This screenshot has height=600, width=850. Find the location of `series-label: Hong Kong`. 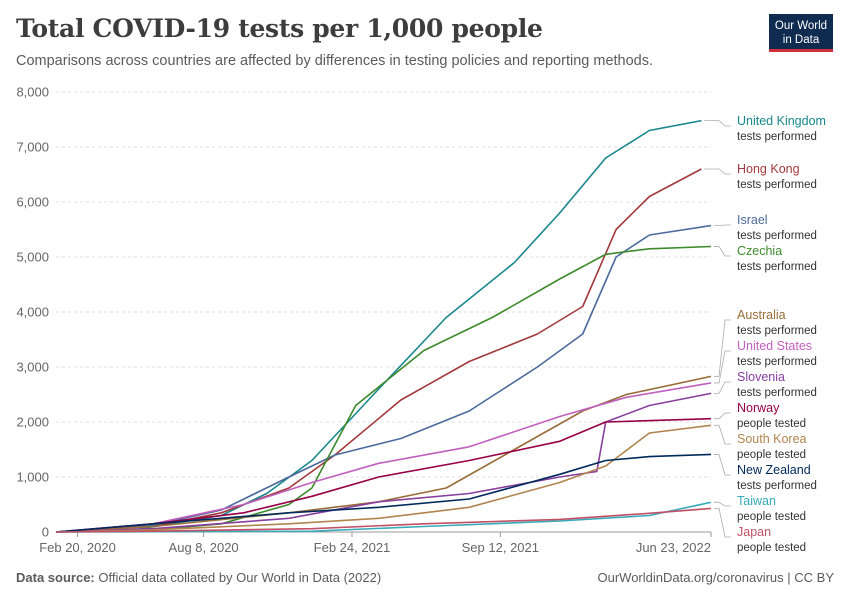

series-label: Hong Kong is located at coordinates (768, 169).